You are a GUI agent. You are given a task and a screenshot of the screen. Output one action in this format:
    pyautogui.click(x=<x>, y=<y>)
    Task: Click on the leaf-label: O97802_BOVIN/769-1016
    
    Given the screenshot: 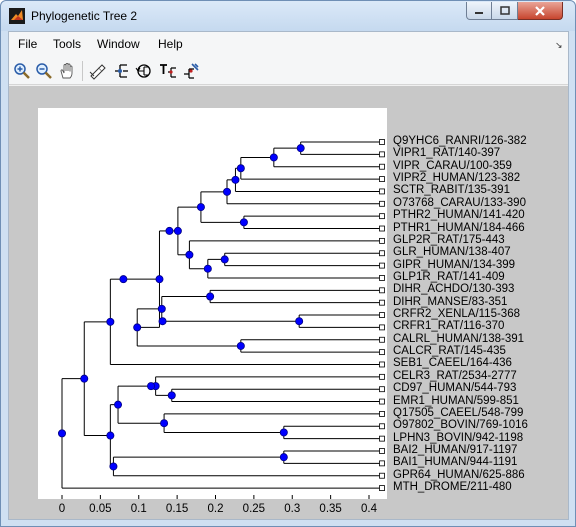 What is the action you would take?
    pyautogui.click(x=460, y=425)
    